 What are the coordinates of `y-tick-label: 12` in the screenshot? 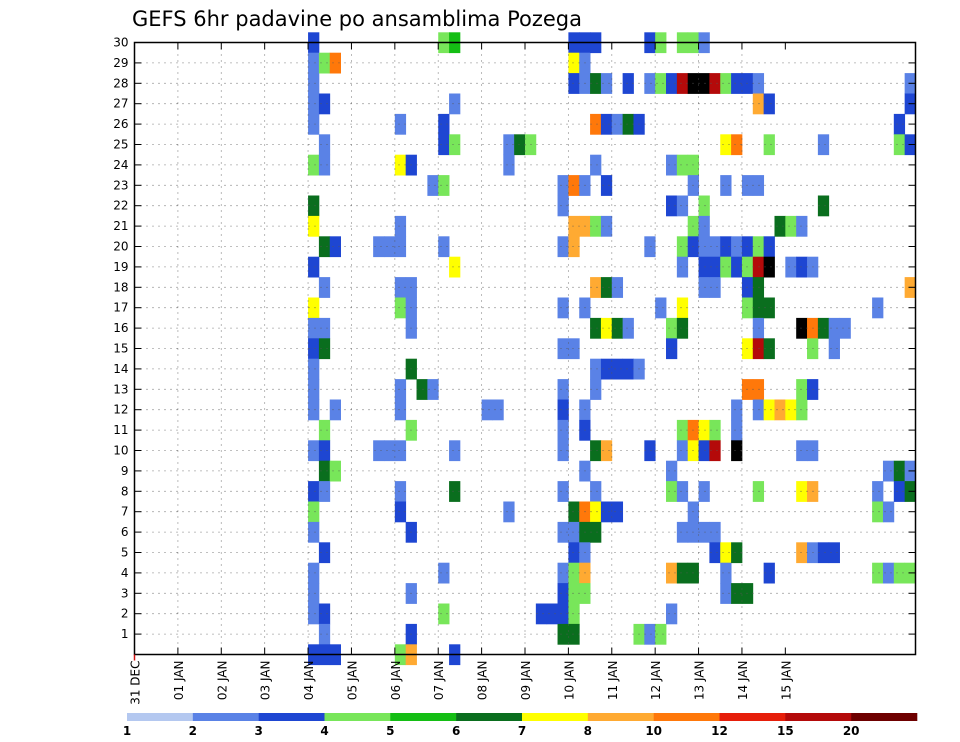 It's located at (120, 410).